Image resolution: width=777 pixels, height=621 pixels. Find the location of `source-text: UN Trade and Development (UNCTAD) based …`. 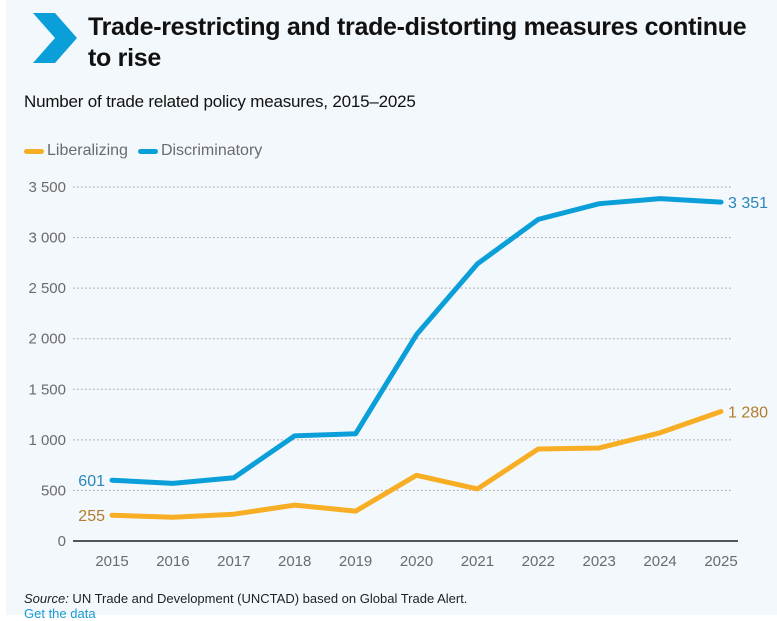

source-text: UN Trade and Development (UNCTAD) based … is located at coordinates (268, 598).